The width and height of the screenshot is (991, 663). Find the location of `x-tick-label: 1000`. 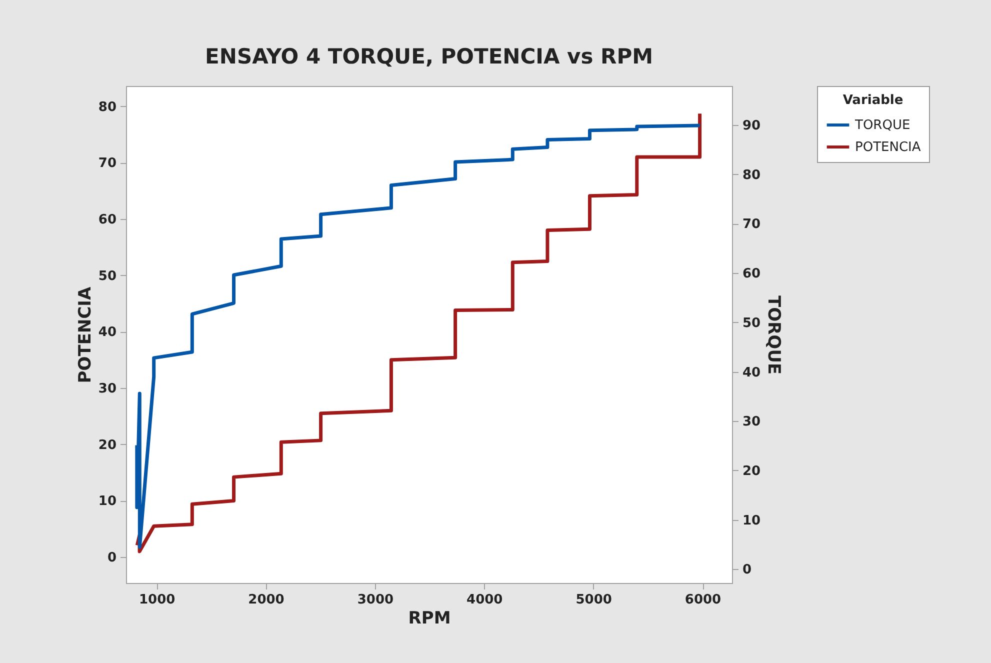

x-tick-label: 1000 is located at coordinates (157, 600).